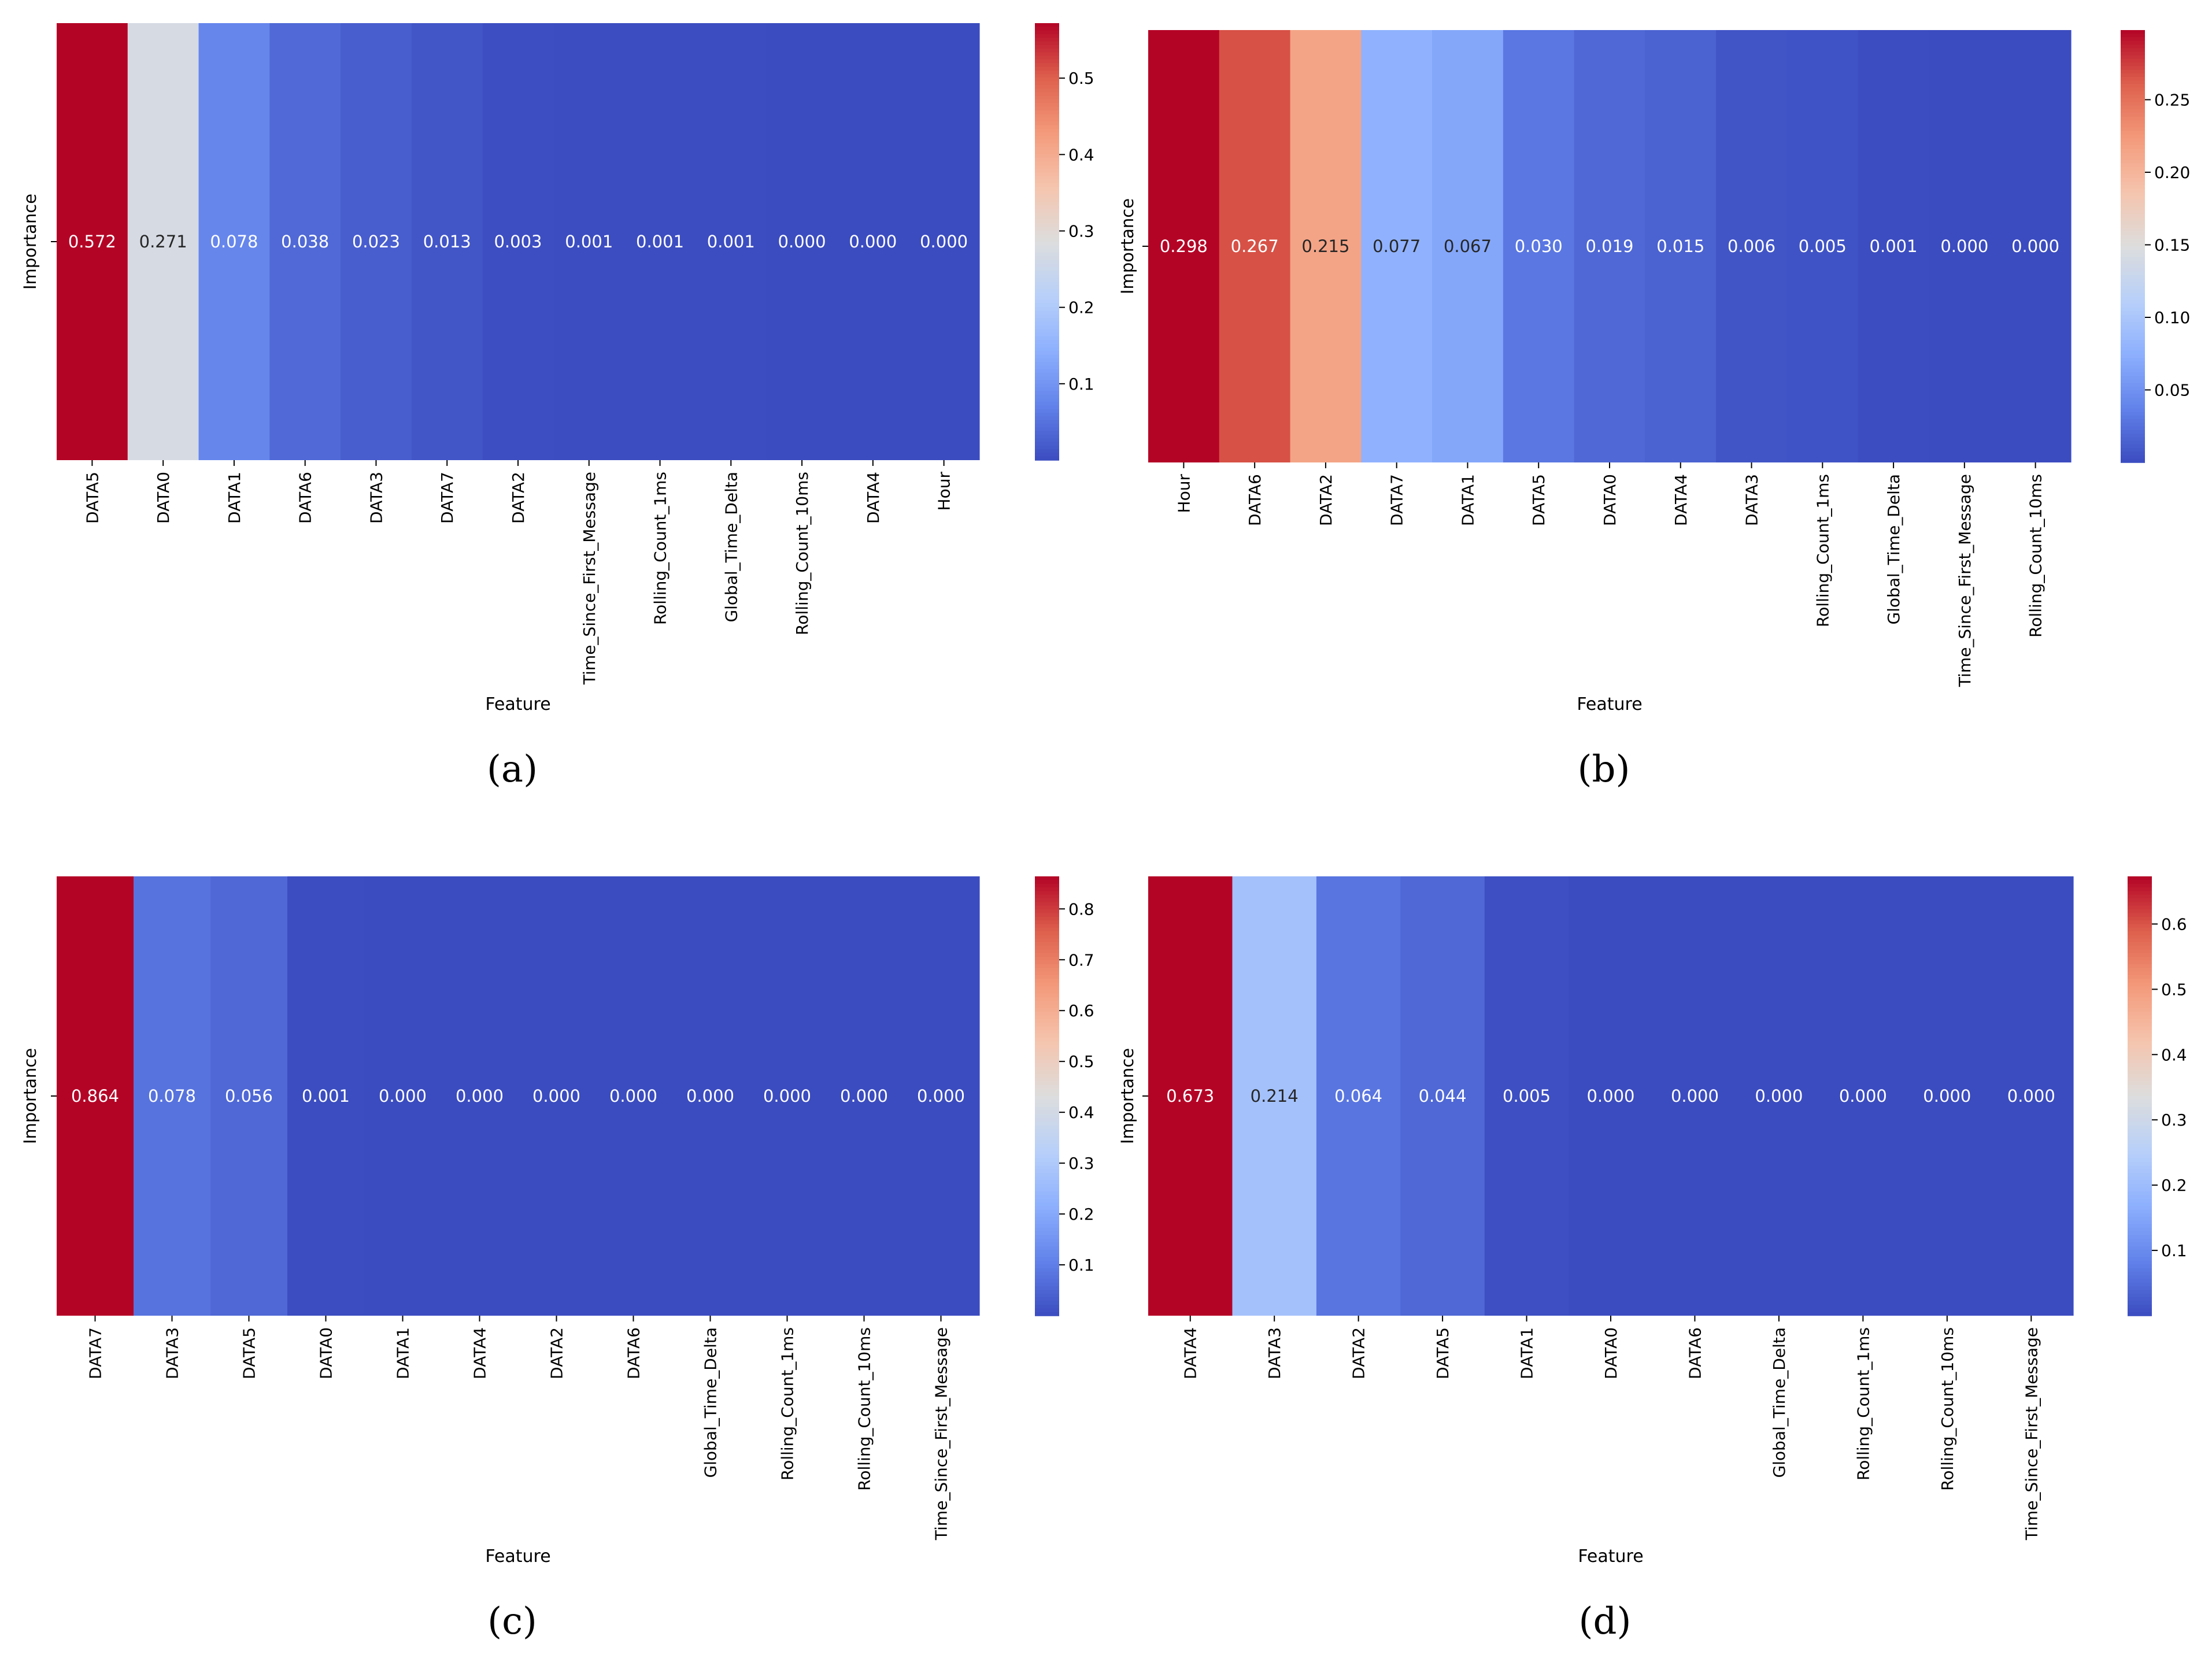 Image resolution: width=2212 pixels, height=1666 pixels. What do you see at coordinates (1081, 1214) in the screenshot?
I see `colorbar-tick-label: 0.2` at bounding box center [1081, 1214].